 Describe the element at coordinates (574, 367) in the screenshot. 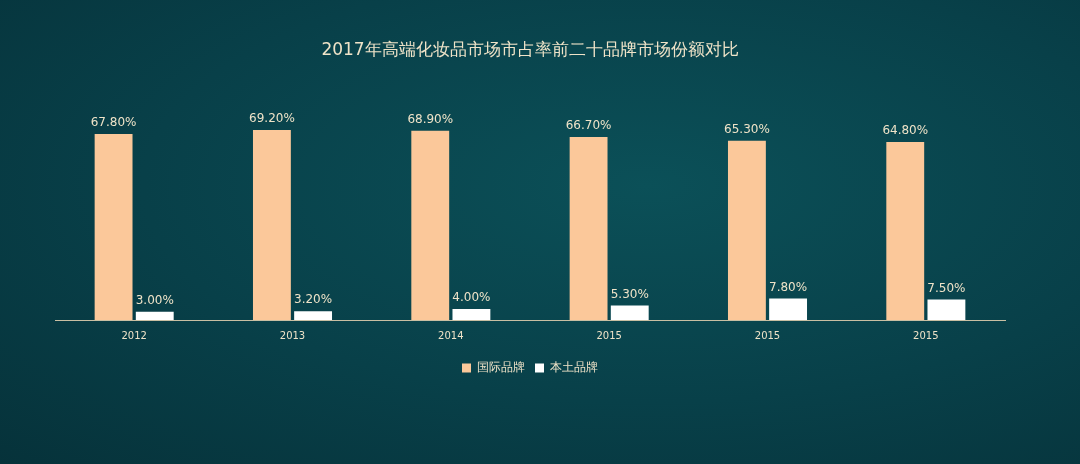

I see `legend-label: 本土品牌` at that location.